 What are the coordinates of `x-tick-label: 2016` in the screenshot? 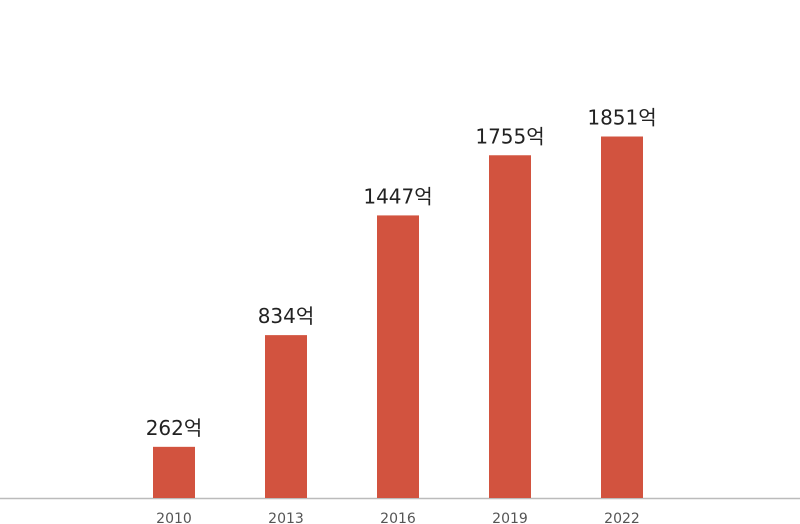 It's located at (398, 517).